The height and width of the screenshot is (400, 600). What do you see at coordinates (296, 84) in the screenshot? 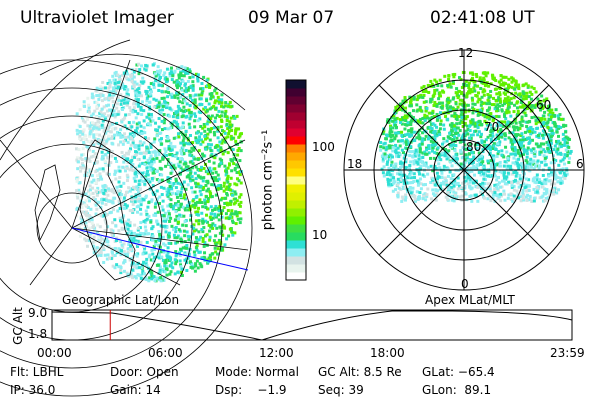
I see `colorbar-segment` at bounding box center [296, 84].